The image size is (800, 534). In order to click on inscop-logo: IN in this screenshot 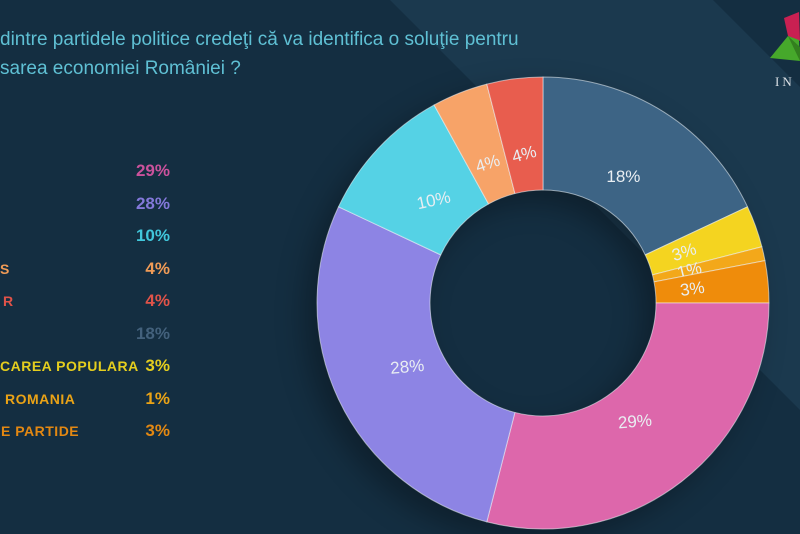, I will do `click(777, 56)`.